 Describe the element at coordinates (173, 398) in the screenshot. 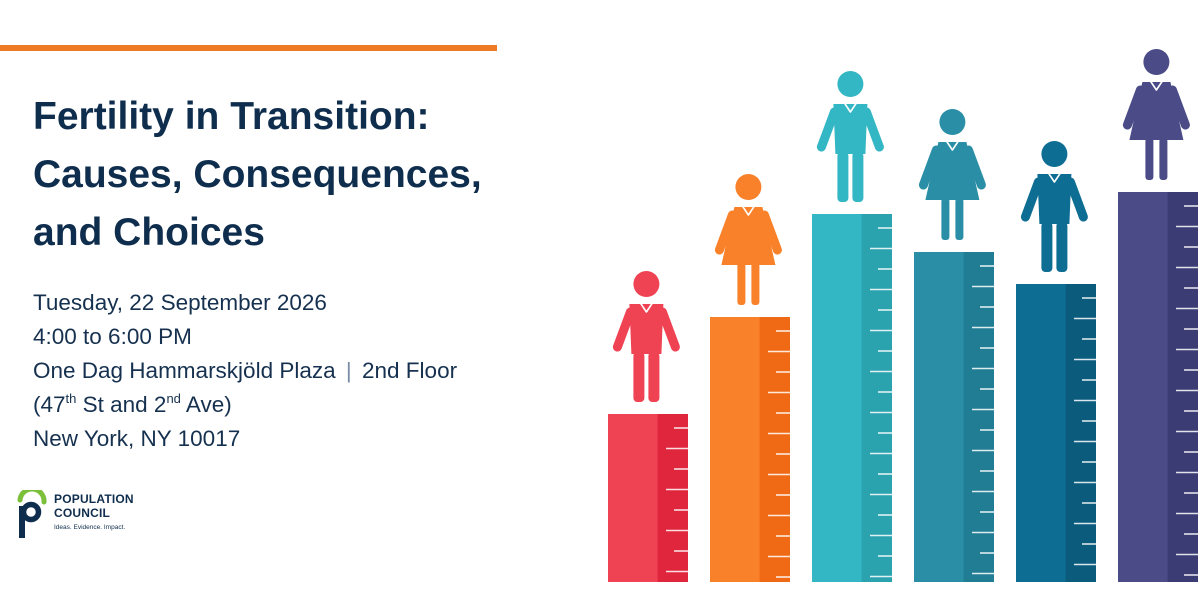

I see `ordinal-suffix: nd` at that location.